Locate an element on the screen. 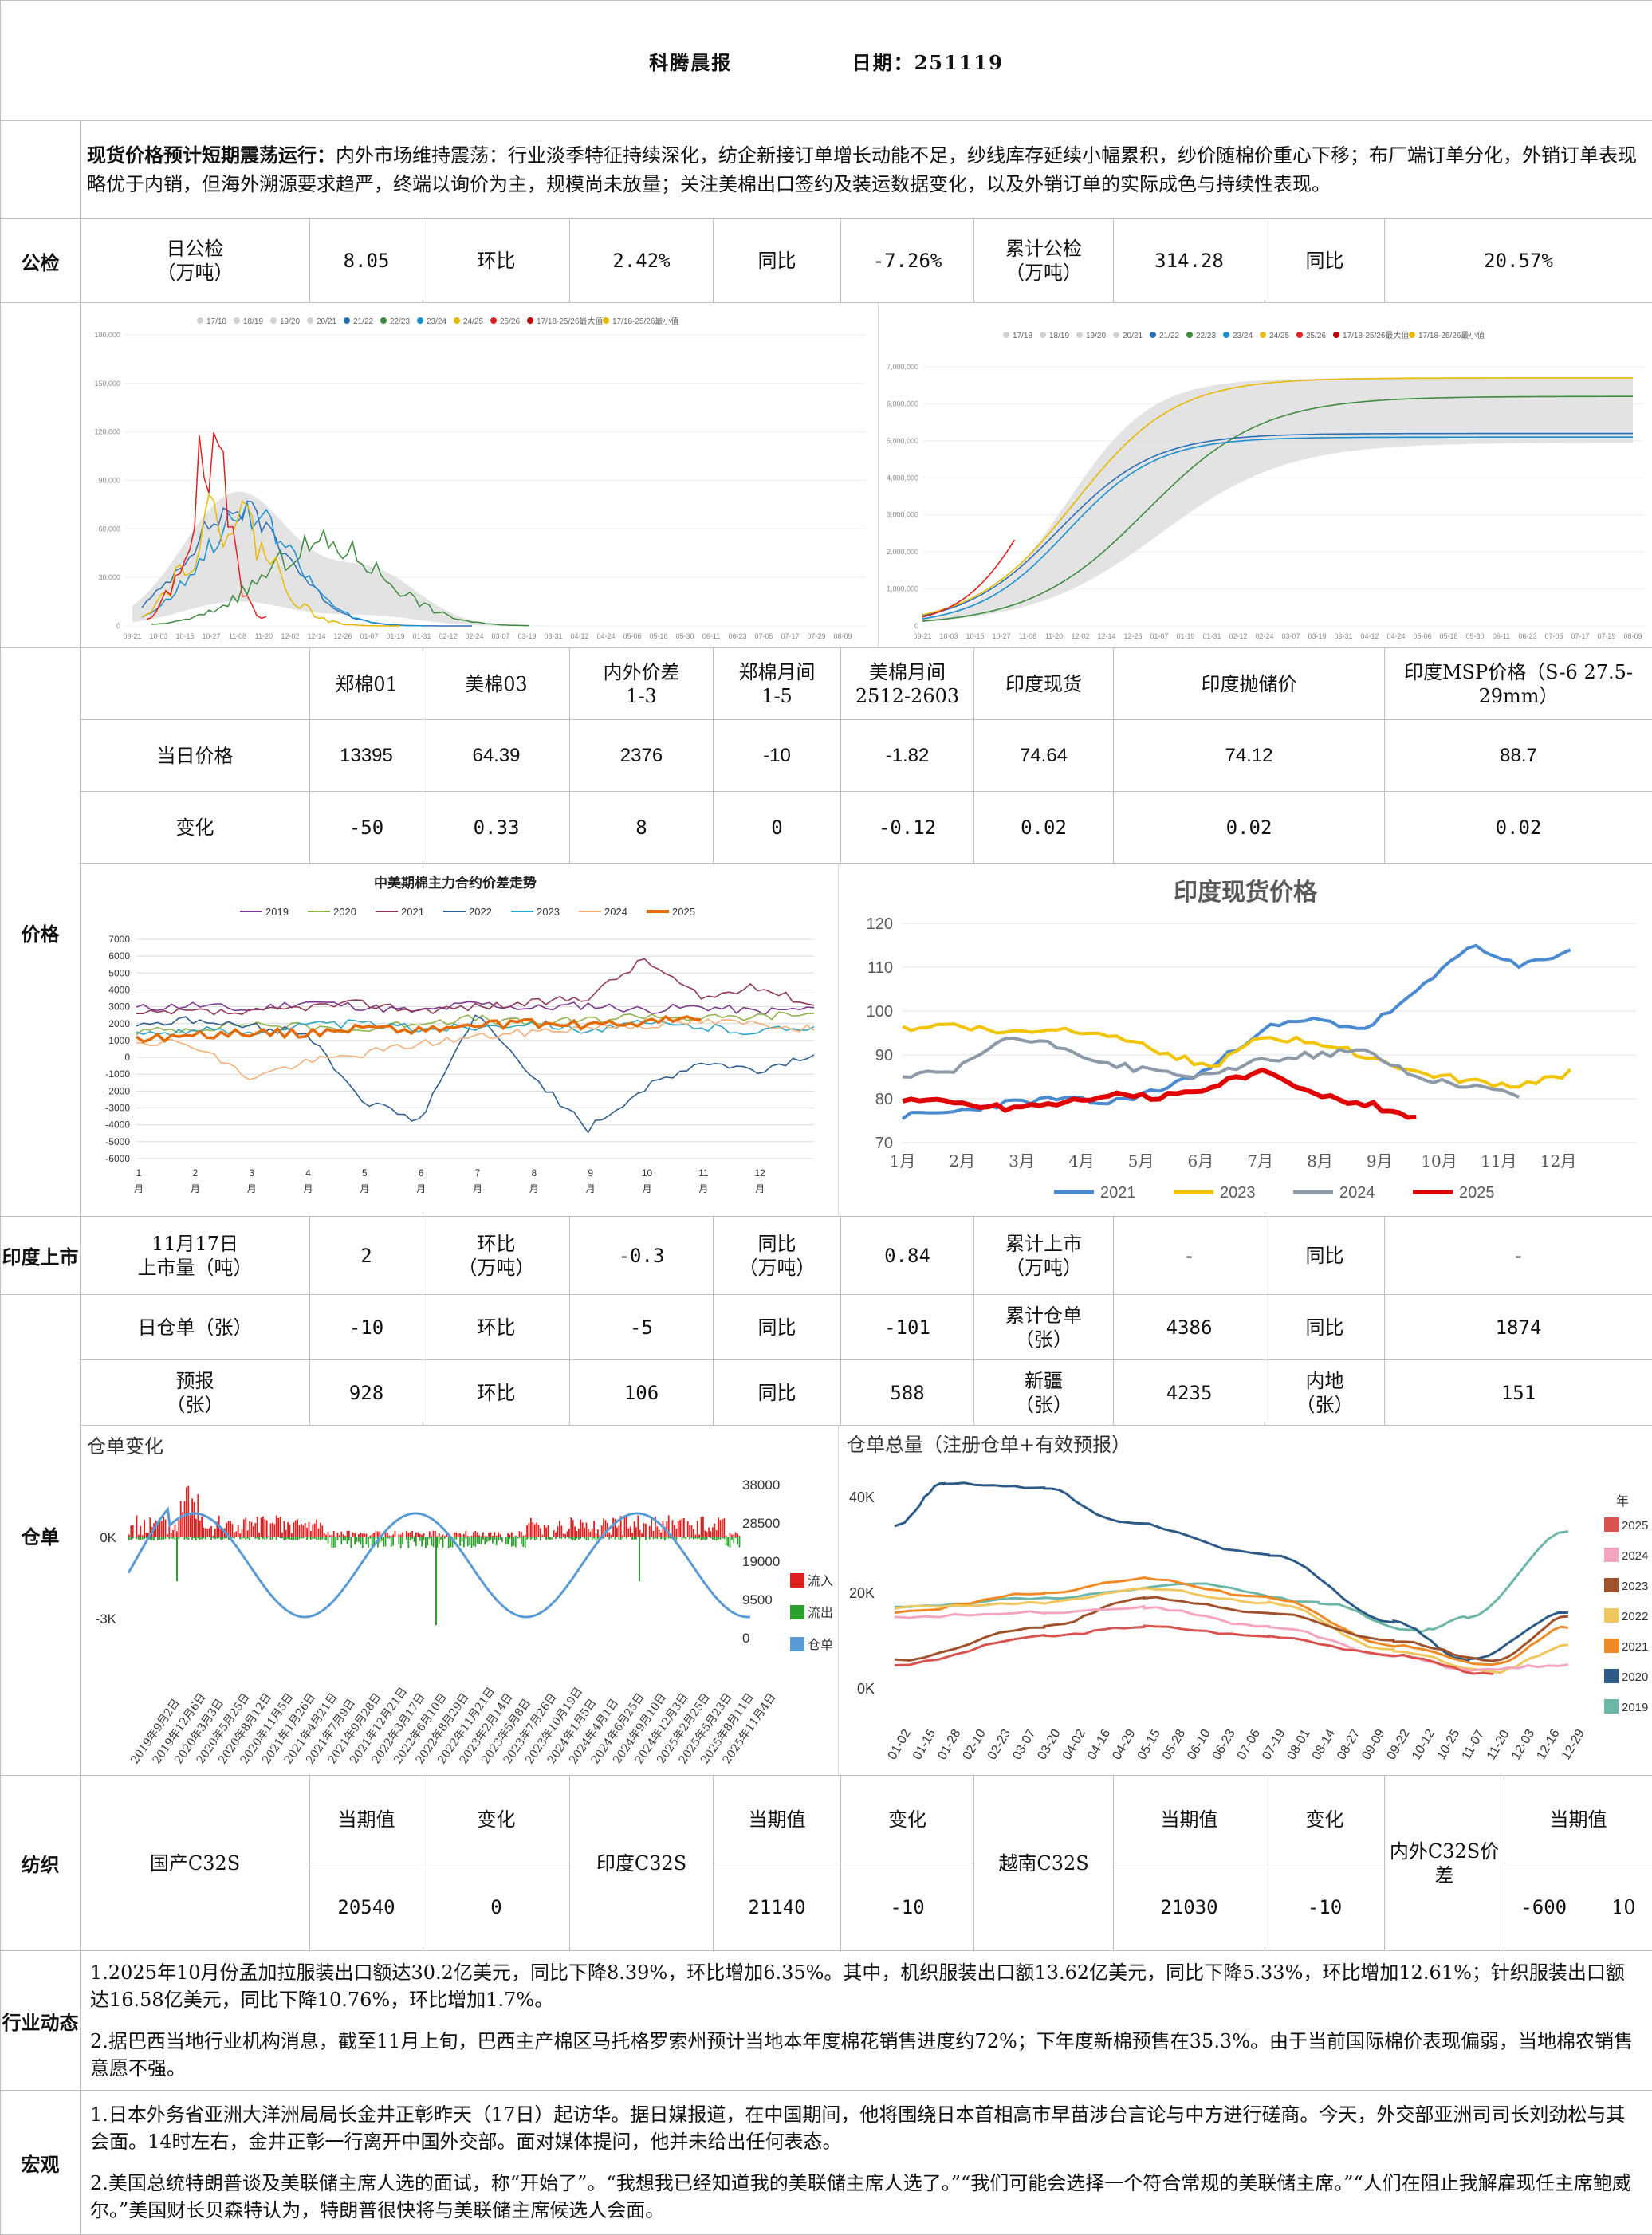 The image size is (1652, 2235). daily-inspection-value: 8.05 is located at coordinates (366, 261).